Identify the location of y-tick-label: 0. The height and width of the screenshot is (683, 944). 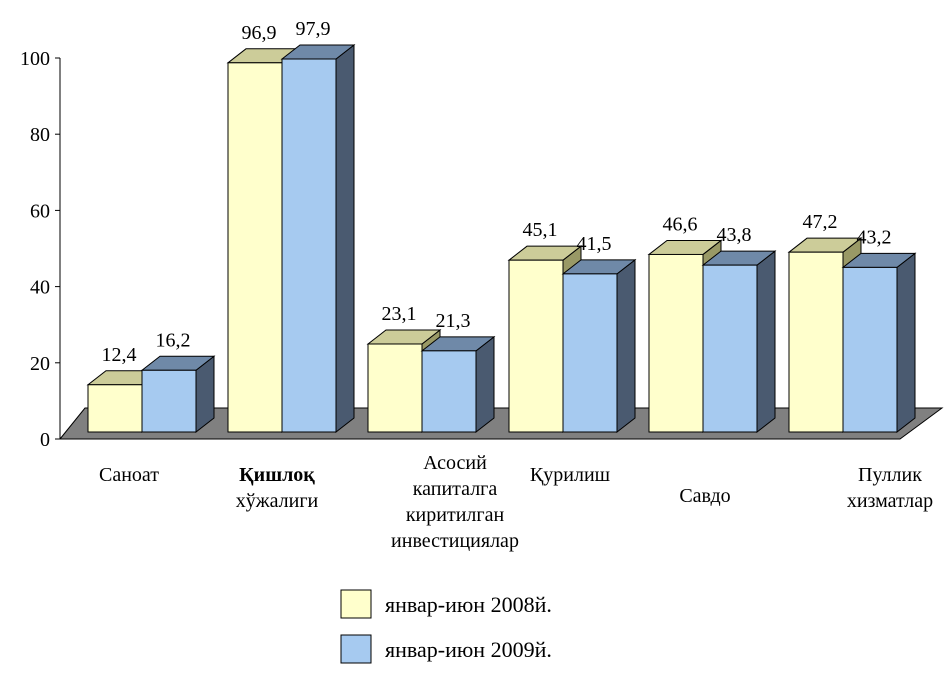
(45, 440).